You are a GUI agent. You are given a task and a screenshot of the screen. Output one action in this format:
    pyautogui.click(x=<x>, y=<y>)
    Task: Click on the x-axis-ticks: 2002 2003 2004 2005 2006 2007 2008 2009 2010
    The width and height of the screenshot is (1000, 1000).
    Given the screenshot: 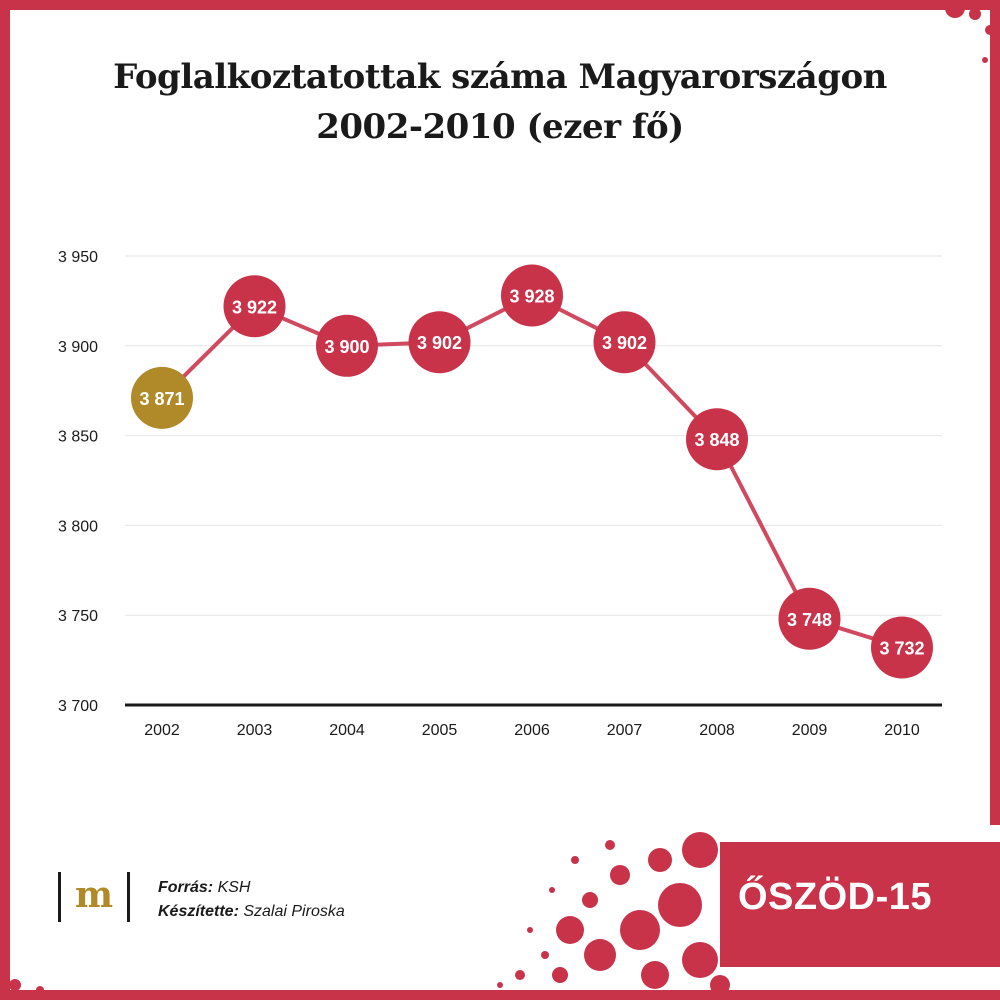 What is the action you would take?
    pyautogui.click(x=532, y=730)
    